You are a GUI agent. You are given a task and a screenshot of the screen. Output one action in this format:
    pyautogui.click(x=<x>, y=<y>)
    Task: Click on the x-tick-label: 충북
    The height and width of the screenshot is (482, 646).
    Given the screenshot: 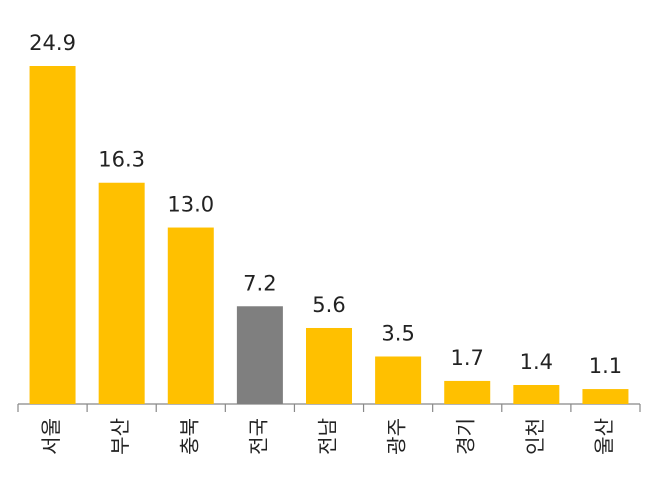 What is the action you would take?
    pyautogui.click(x=189, y=436)
    